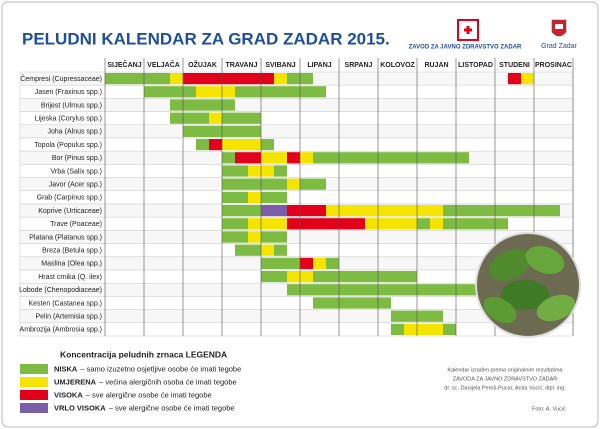  What do you see at coordinates (61, 78) in the screenshot?
I see `plant-name: Čempresi (Cupressaceae)` at bounding box center [61, 78].